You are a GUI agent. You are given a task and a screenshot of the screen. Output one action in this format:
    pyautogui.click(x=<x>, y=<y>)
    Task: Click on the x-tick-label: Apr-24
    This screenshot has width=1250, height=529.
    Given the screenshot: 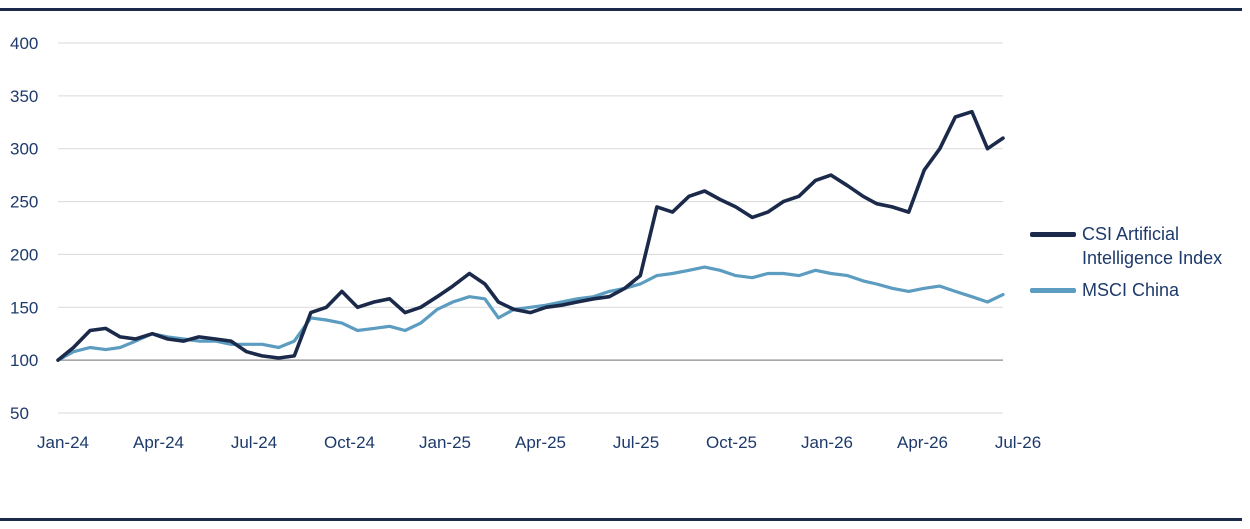 What is the action you would take?
    pyautogui.click(x=158, y=442)
    